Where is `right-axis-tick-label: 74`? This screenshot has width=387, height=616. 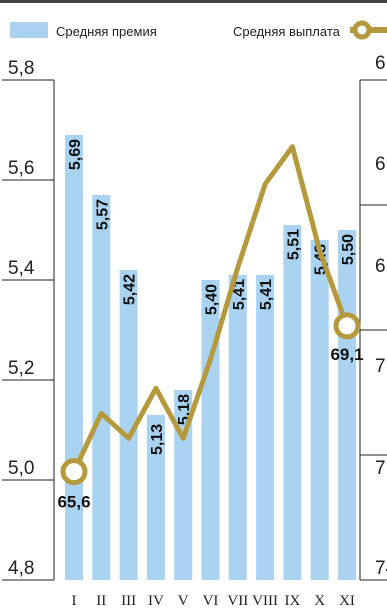
right-axis-tick-label: 74 is located at coordinates (381, 568).